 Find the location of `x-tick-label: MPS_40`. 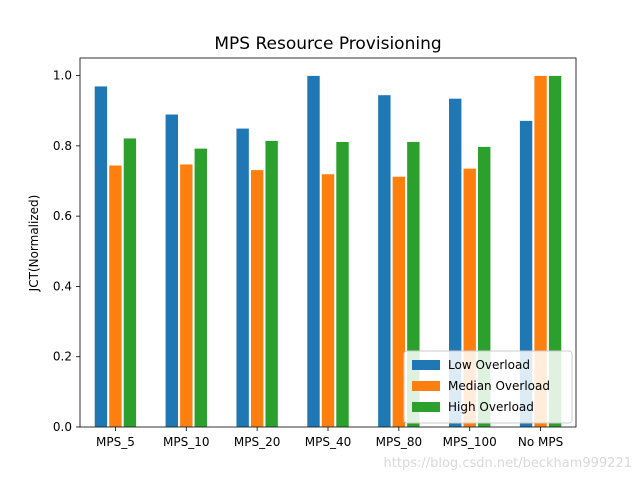

x-tick-label: MPS_40 is located at coordinates (328, 442).